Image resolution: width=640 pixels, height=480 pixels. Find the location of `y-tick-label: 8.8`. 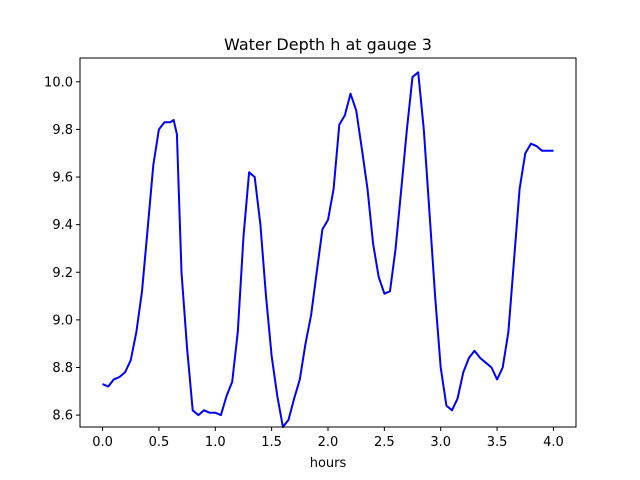

y-tick-label: 8.8 is located at coordinates (62, 368).